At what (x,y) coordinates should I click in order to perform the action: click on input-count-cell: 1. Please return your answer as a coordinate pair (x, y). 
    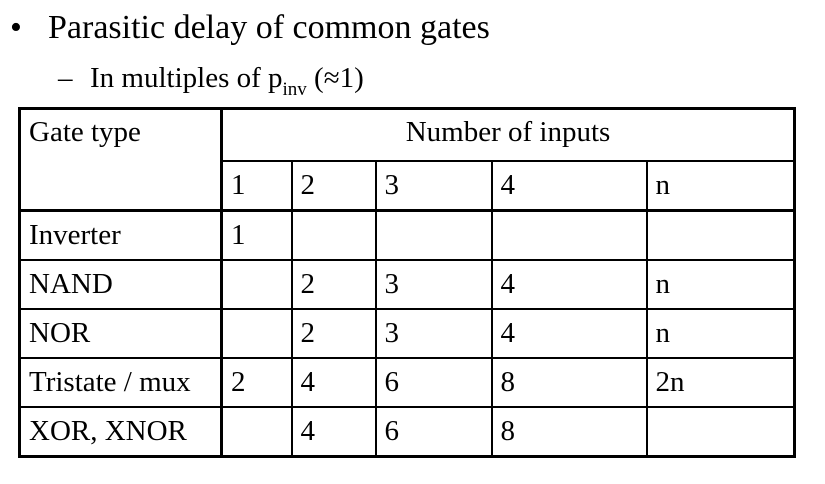
    Looking at the image, I should click on (256, 186).